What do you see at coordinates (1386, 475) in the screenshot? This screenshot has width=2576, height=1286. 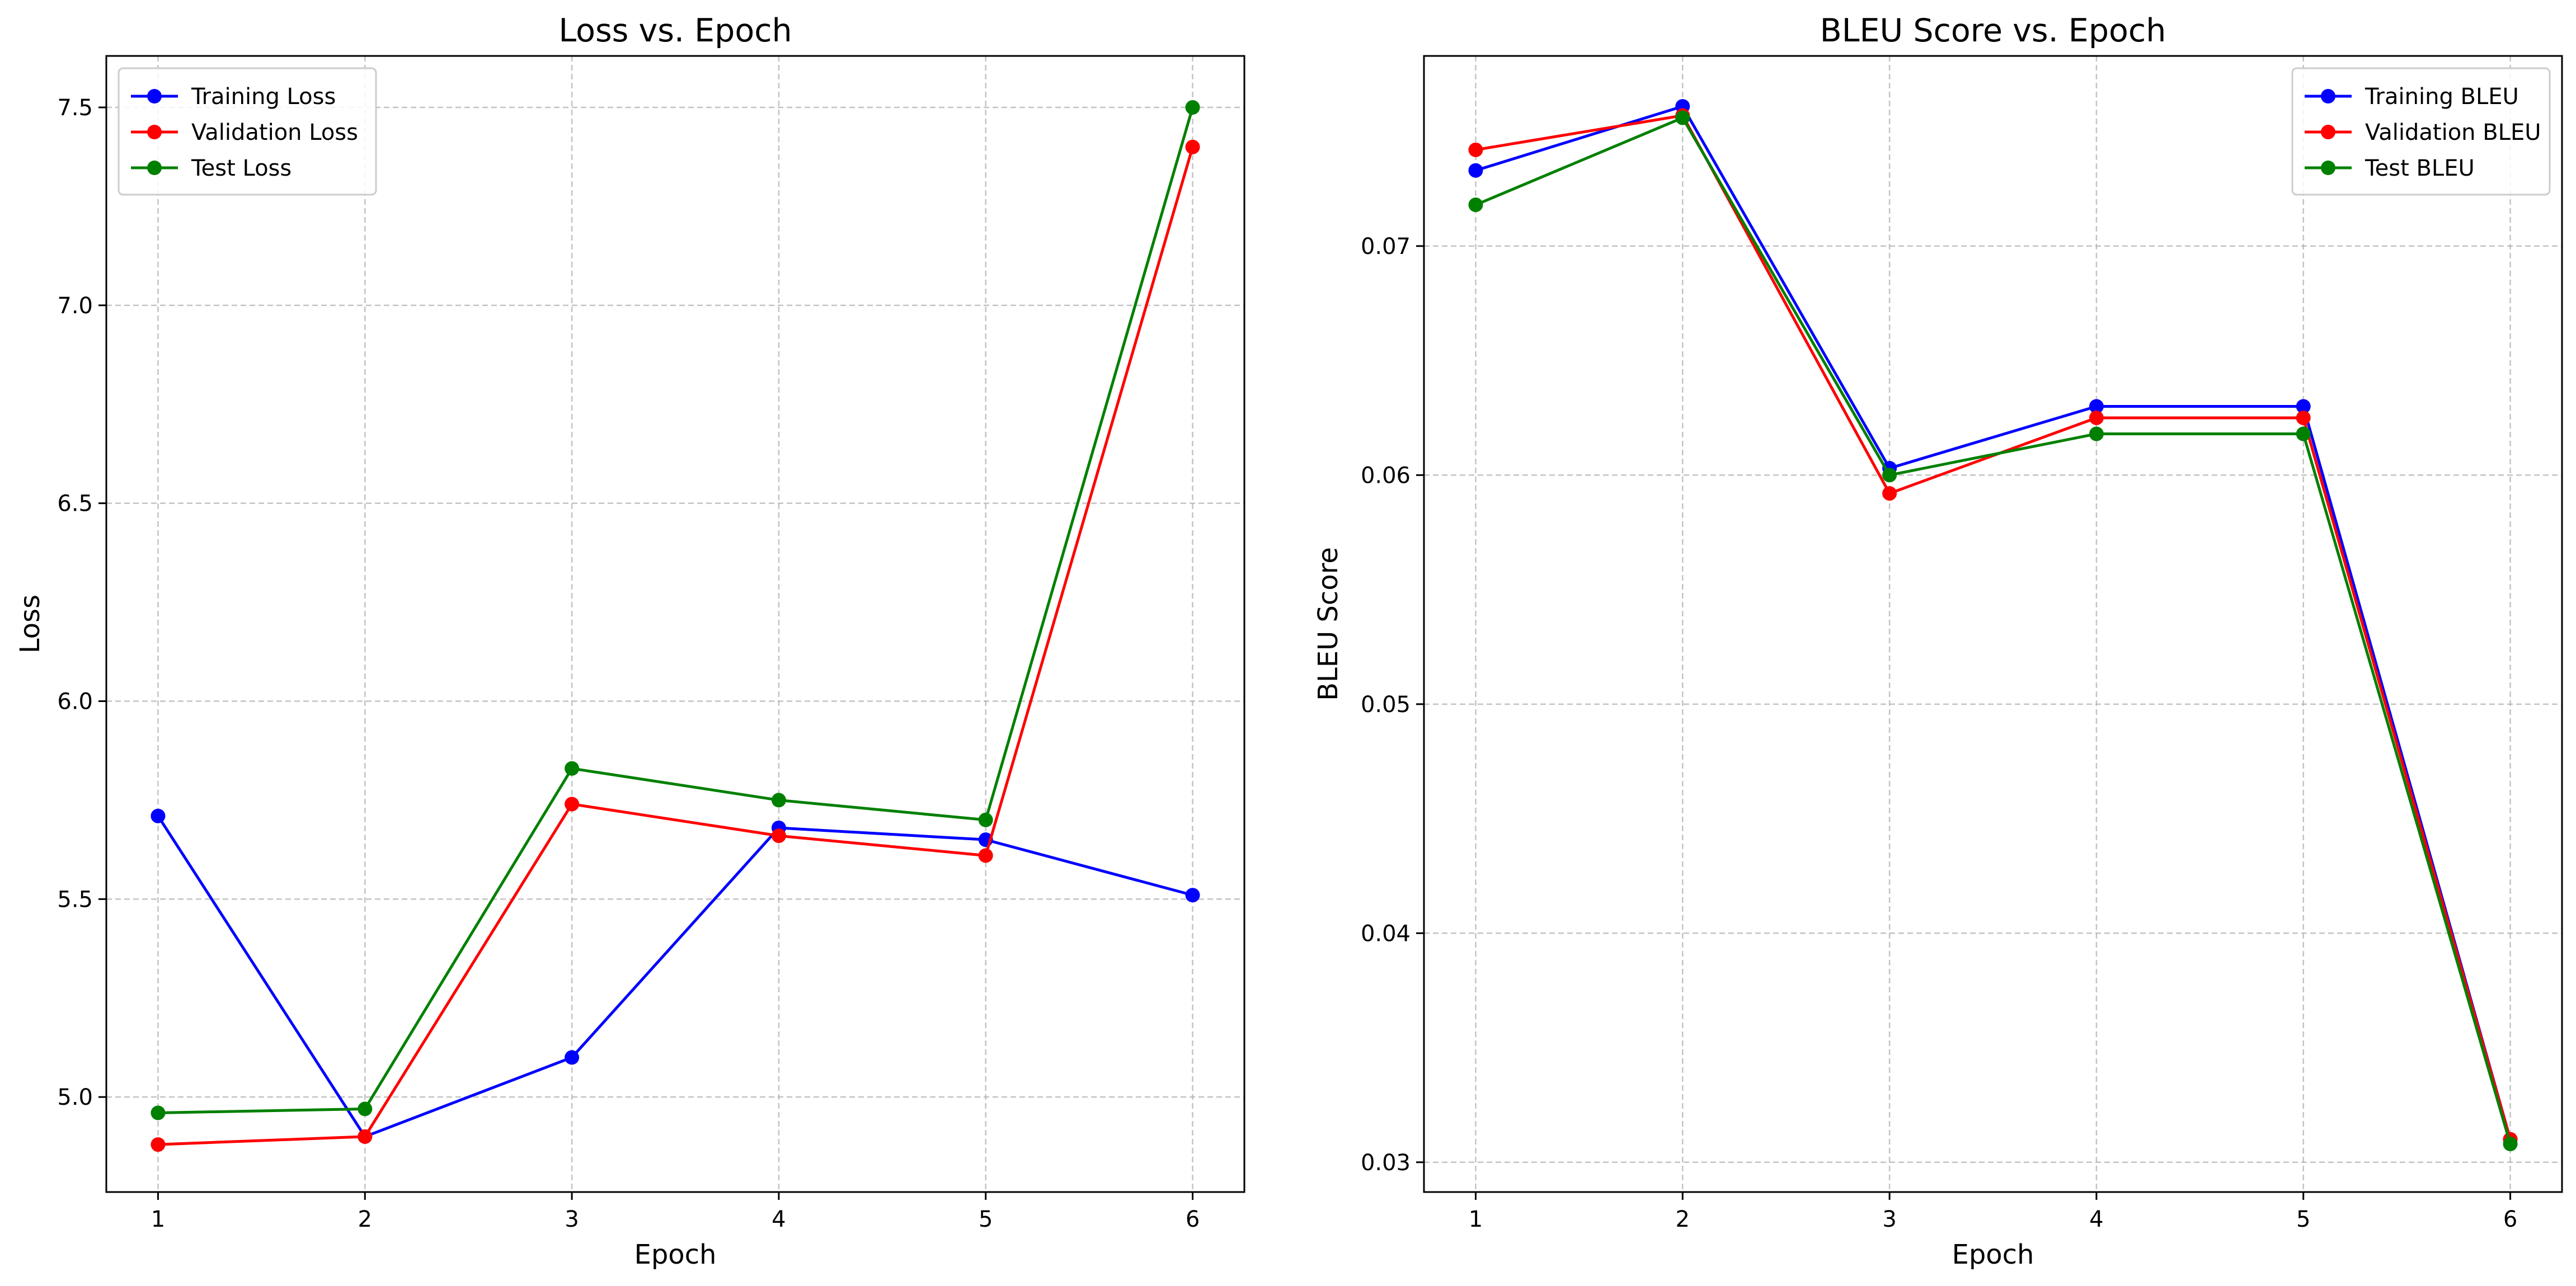 I see `y-tick-label: 0.06` at bounding box center [1386, 475].